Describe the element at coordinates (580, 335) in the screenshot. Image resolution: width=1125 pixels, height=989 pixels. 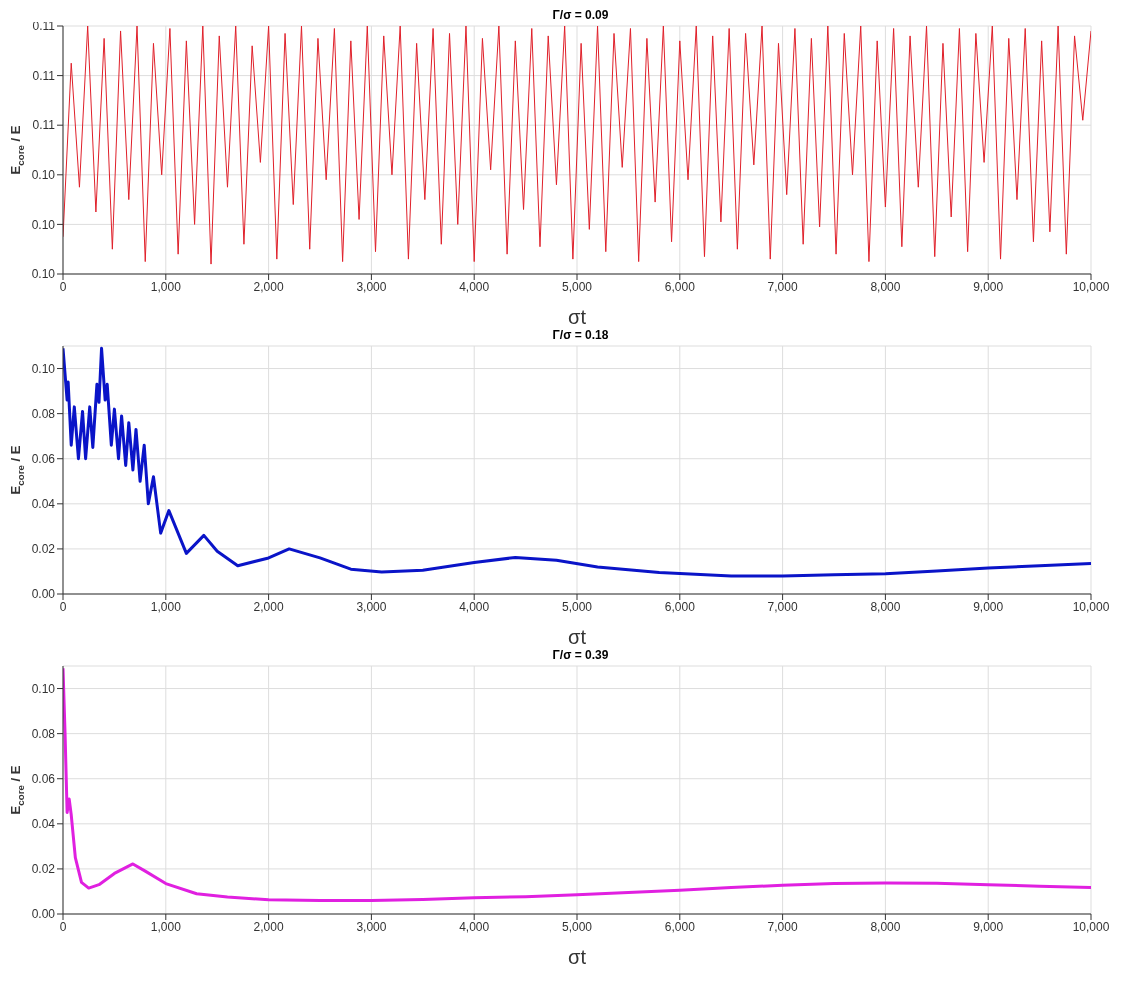
I see `chart-title: Γ/σ = 0.18` at that location.